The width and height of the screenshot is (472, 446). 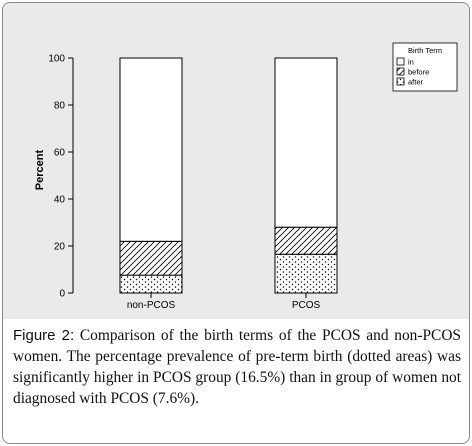 I want to click on x-tick-label: non-PCOS, so click(x=151, y=305).